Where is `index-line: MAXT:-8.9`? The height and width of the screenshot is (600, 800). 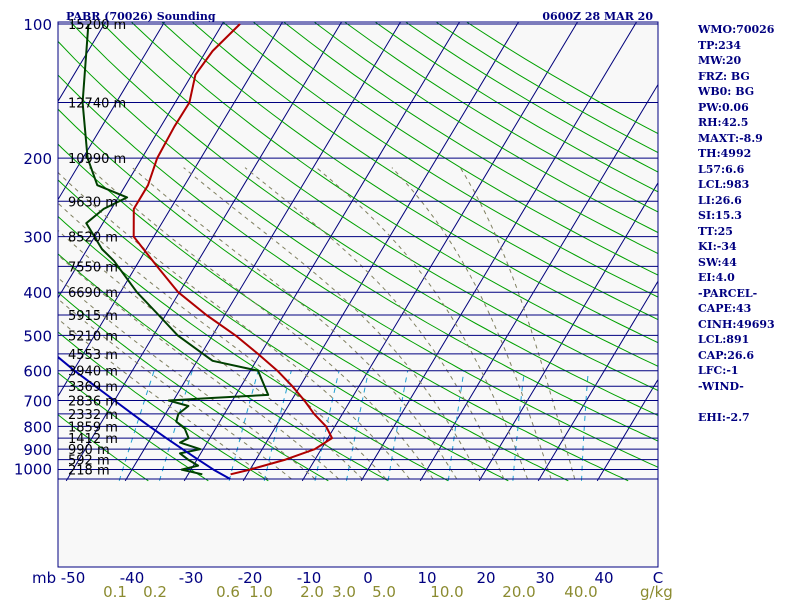
index-line: MAXT:-8.9 is located at coordinates (730, 138).